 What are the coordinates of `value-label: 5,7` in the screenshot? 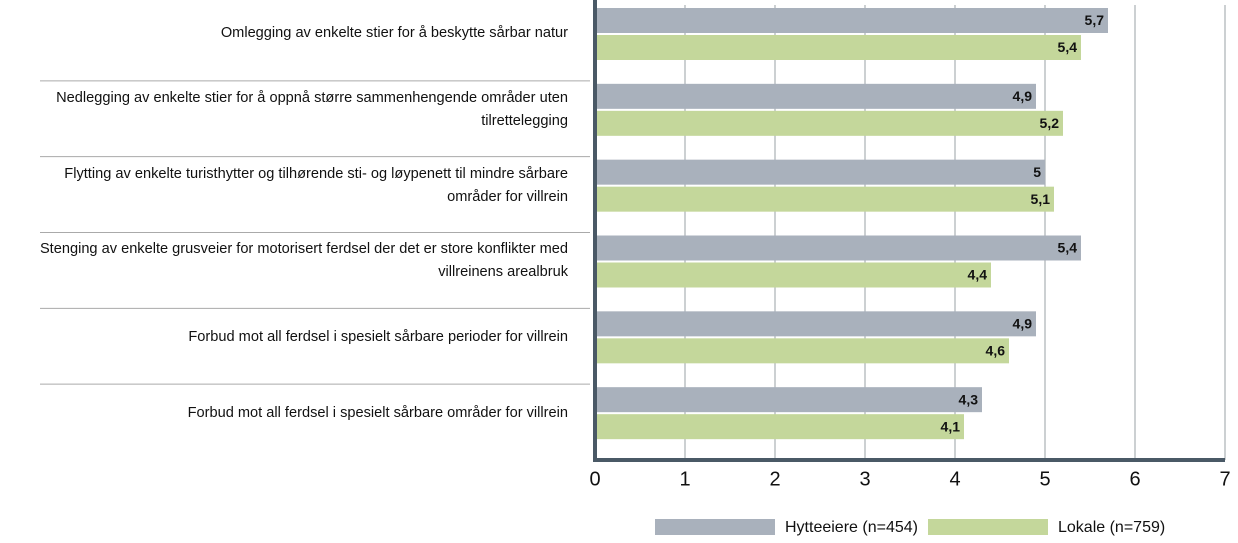 It's located at (1095, 20).